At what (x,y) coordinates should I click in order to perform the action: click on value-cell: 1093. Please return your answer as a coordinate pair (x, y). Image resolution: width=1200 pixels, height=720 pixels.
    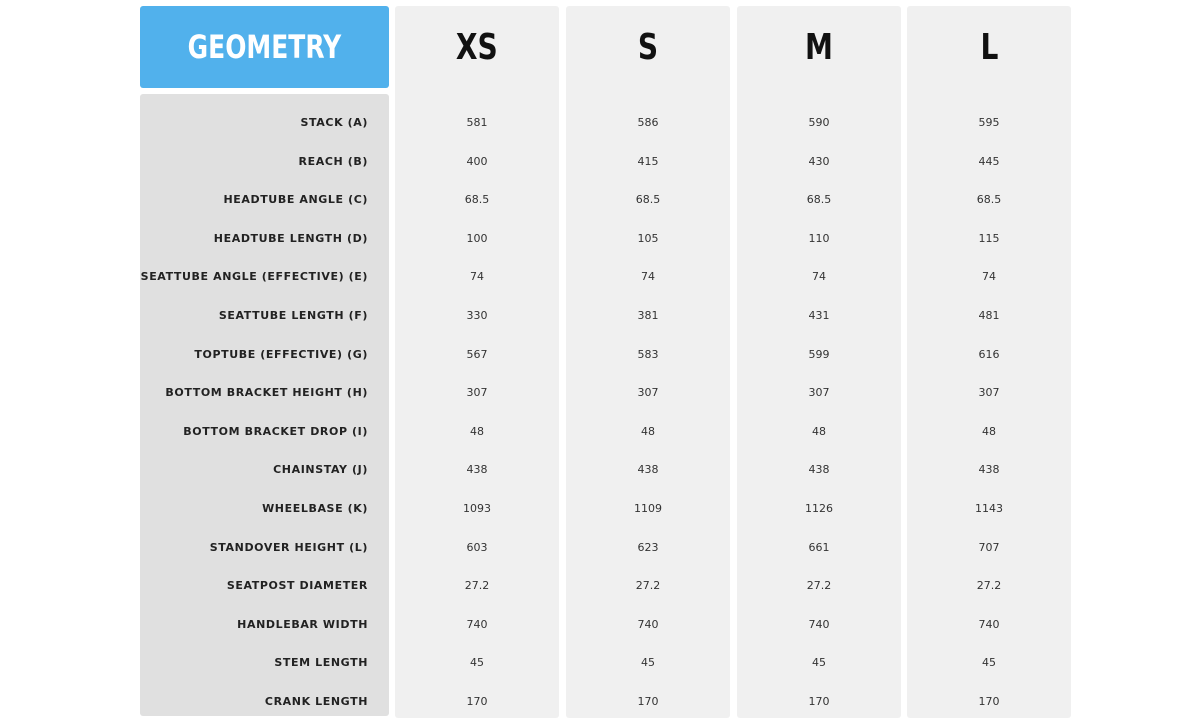
    Looking at the image, I should click on (477, 508).